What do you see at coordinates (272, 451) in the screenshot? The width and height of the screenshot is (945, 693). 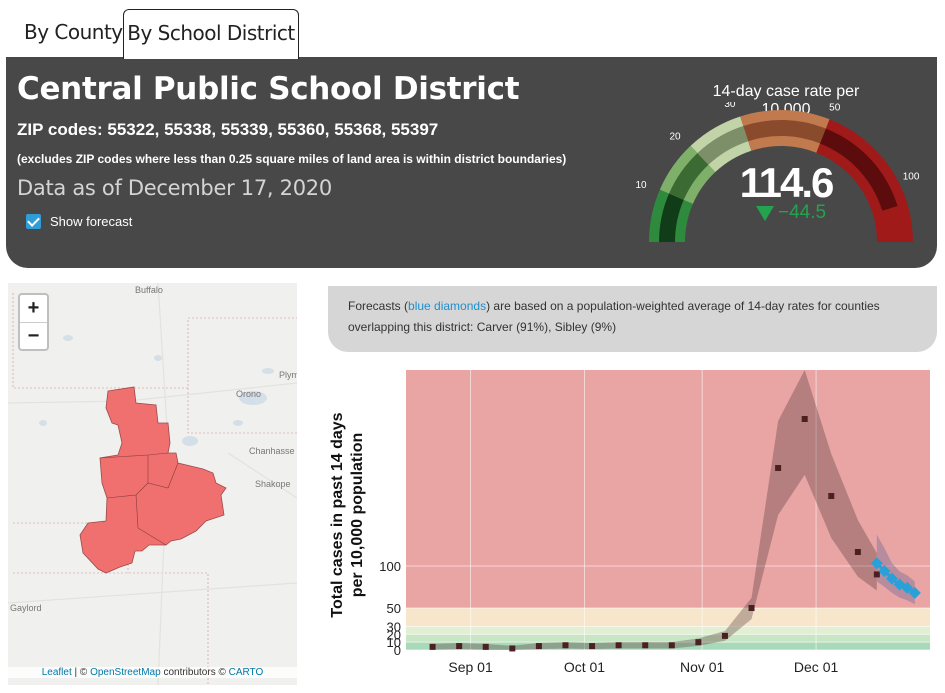 I see `map-label-chanhassen: Chanhasse` at bounding box center [272, 451].